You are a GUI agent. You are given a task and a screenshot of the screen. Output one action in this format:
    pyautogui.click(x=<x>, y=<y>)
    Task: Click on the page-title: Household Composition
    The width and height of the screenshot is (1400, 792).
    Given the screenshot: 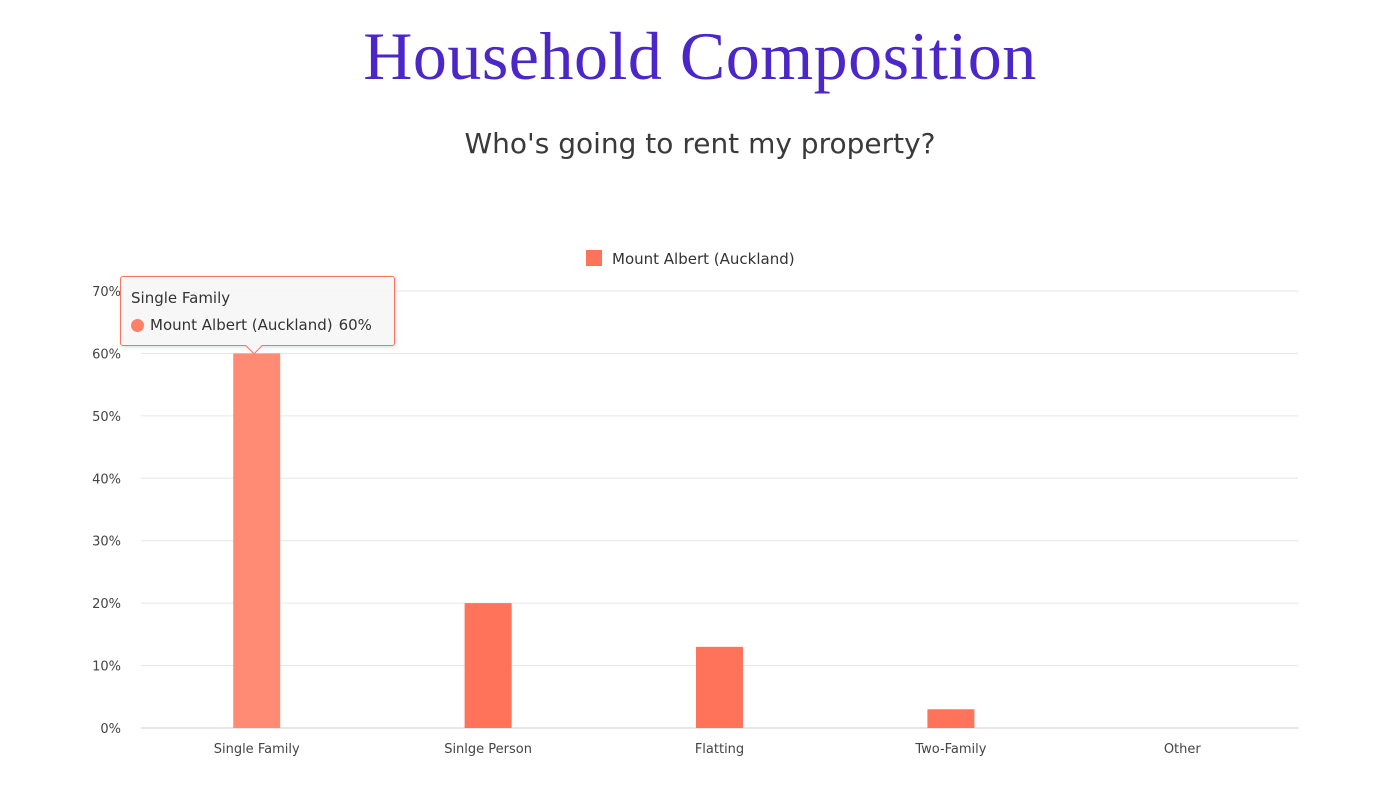 What is the action you would take?
    pyautogui.click(x=700, y=56)
    